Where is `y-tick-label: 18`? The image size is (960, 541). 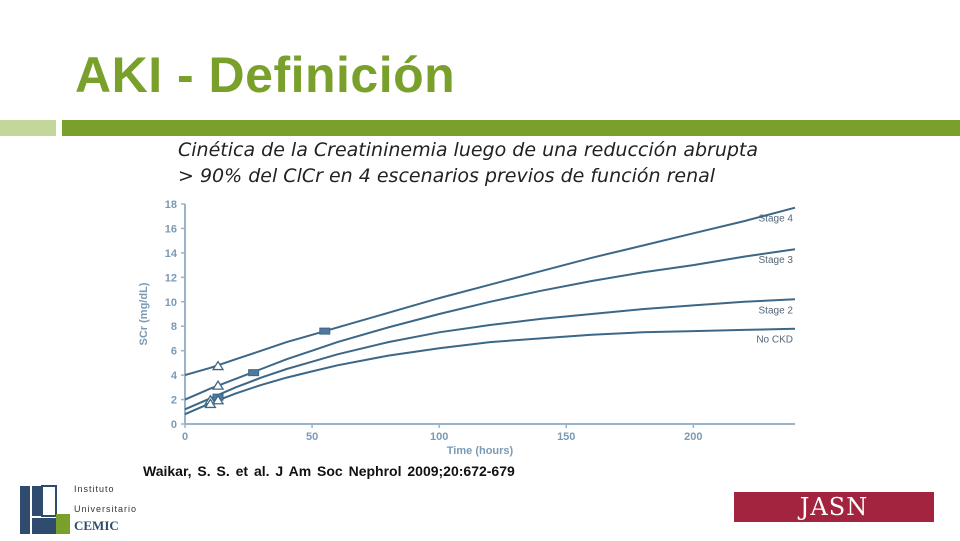
y-tick-label: 18 is located at coordinates (171, 205).